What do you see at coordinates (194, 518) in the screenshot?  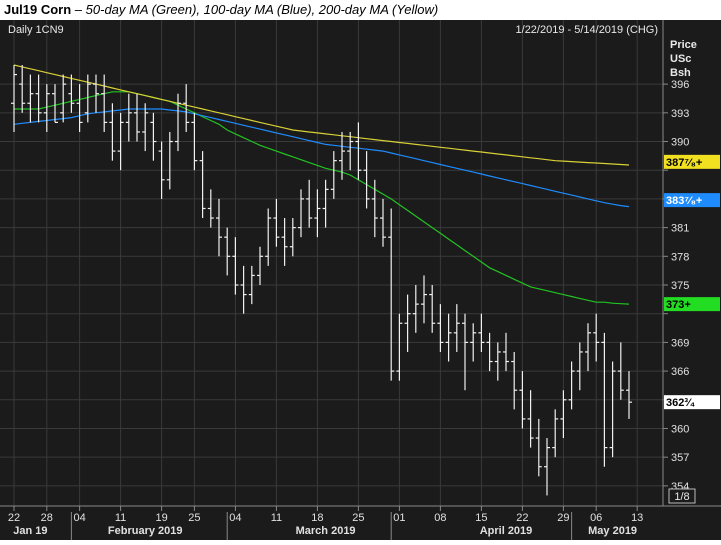 I see `x-tick-label: 25` at bounding box center [194, 518].